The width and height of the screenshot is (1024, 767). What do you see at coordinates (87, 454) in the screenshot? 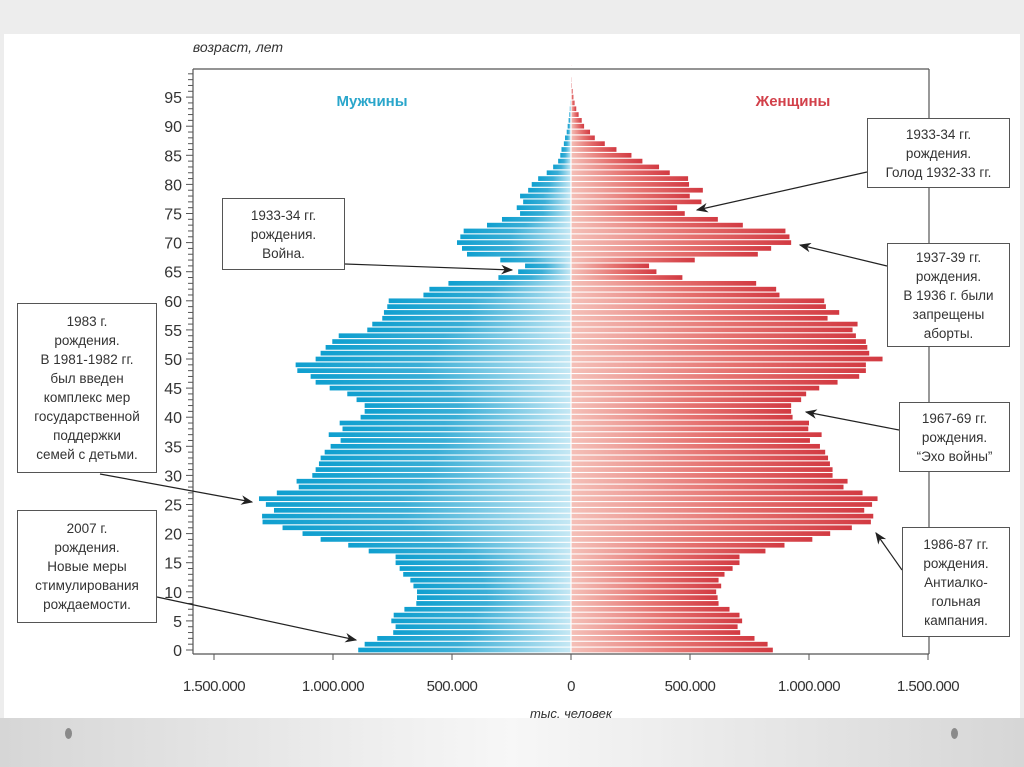
I see `annotation-line: семей с детьми.` at bounding box center [87, 454].